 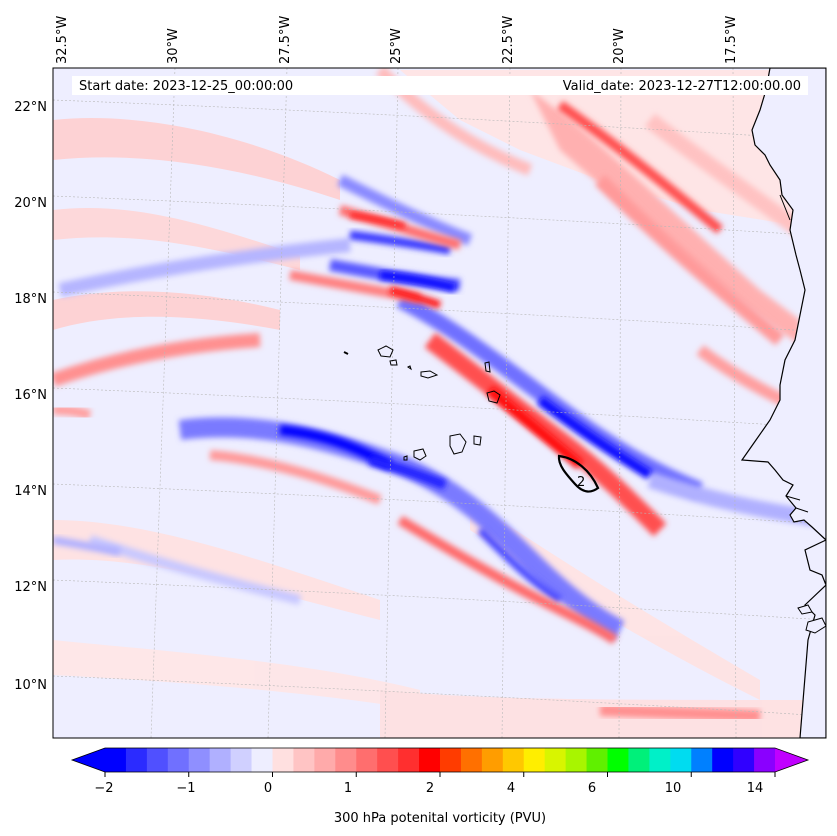 What do you see at coordinates (30, 587) in the screenshot?
I see `lat-label: 12°N` at bounding box center [30, 587].